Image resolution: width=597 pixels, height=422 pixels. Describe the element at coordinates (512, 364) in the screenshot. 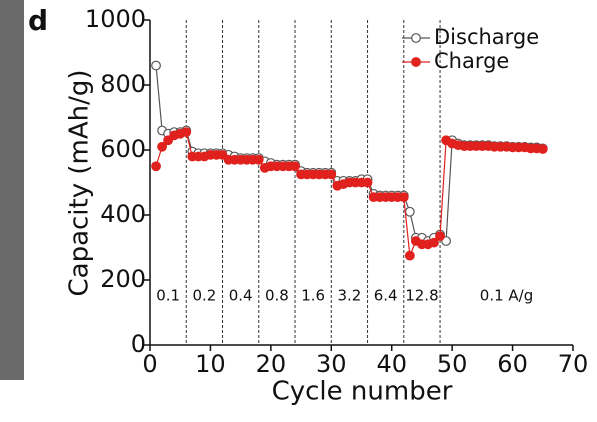

I see `x-tick-label: 60` at that location.